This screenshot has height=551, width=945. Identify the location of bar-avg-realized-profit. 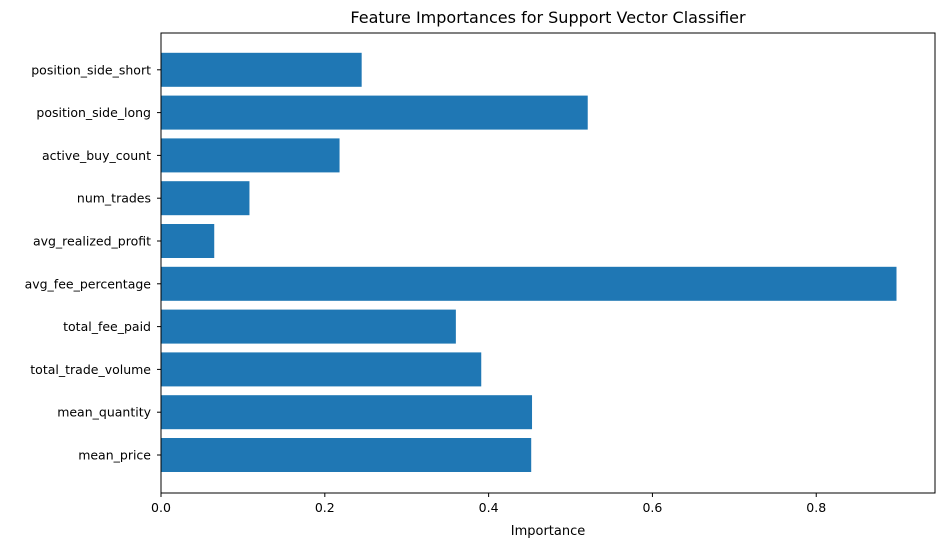
(188, 241).